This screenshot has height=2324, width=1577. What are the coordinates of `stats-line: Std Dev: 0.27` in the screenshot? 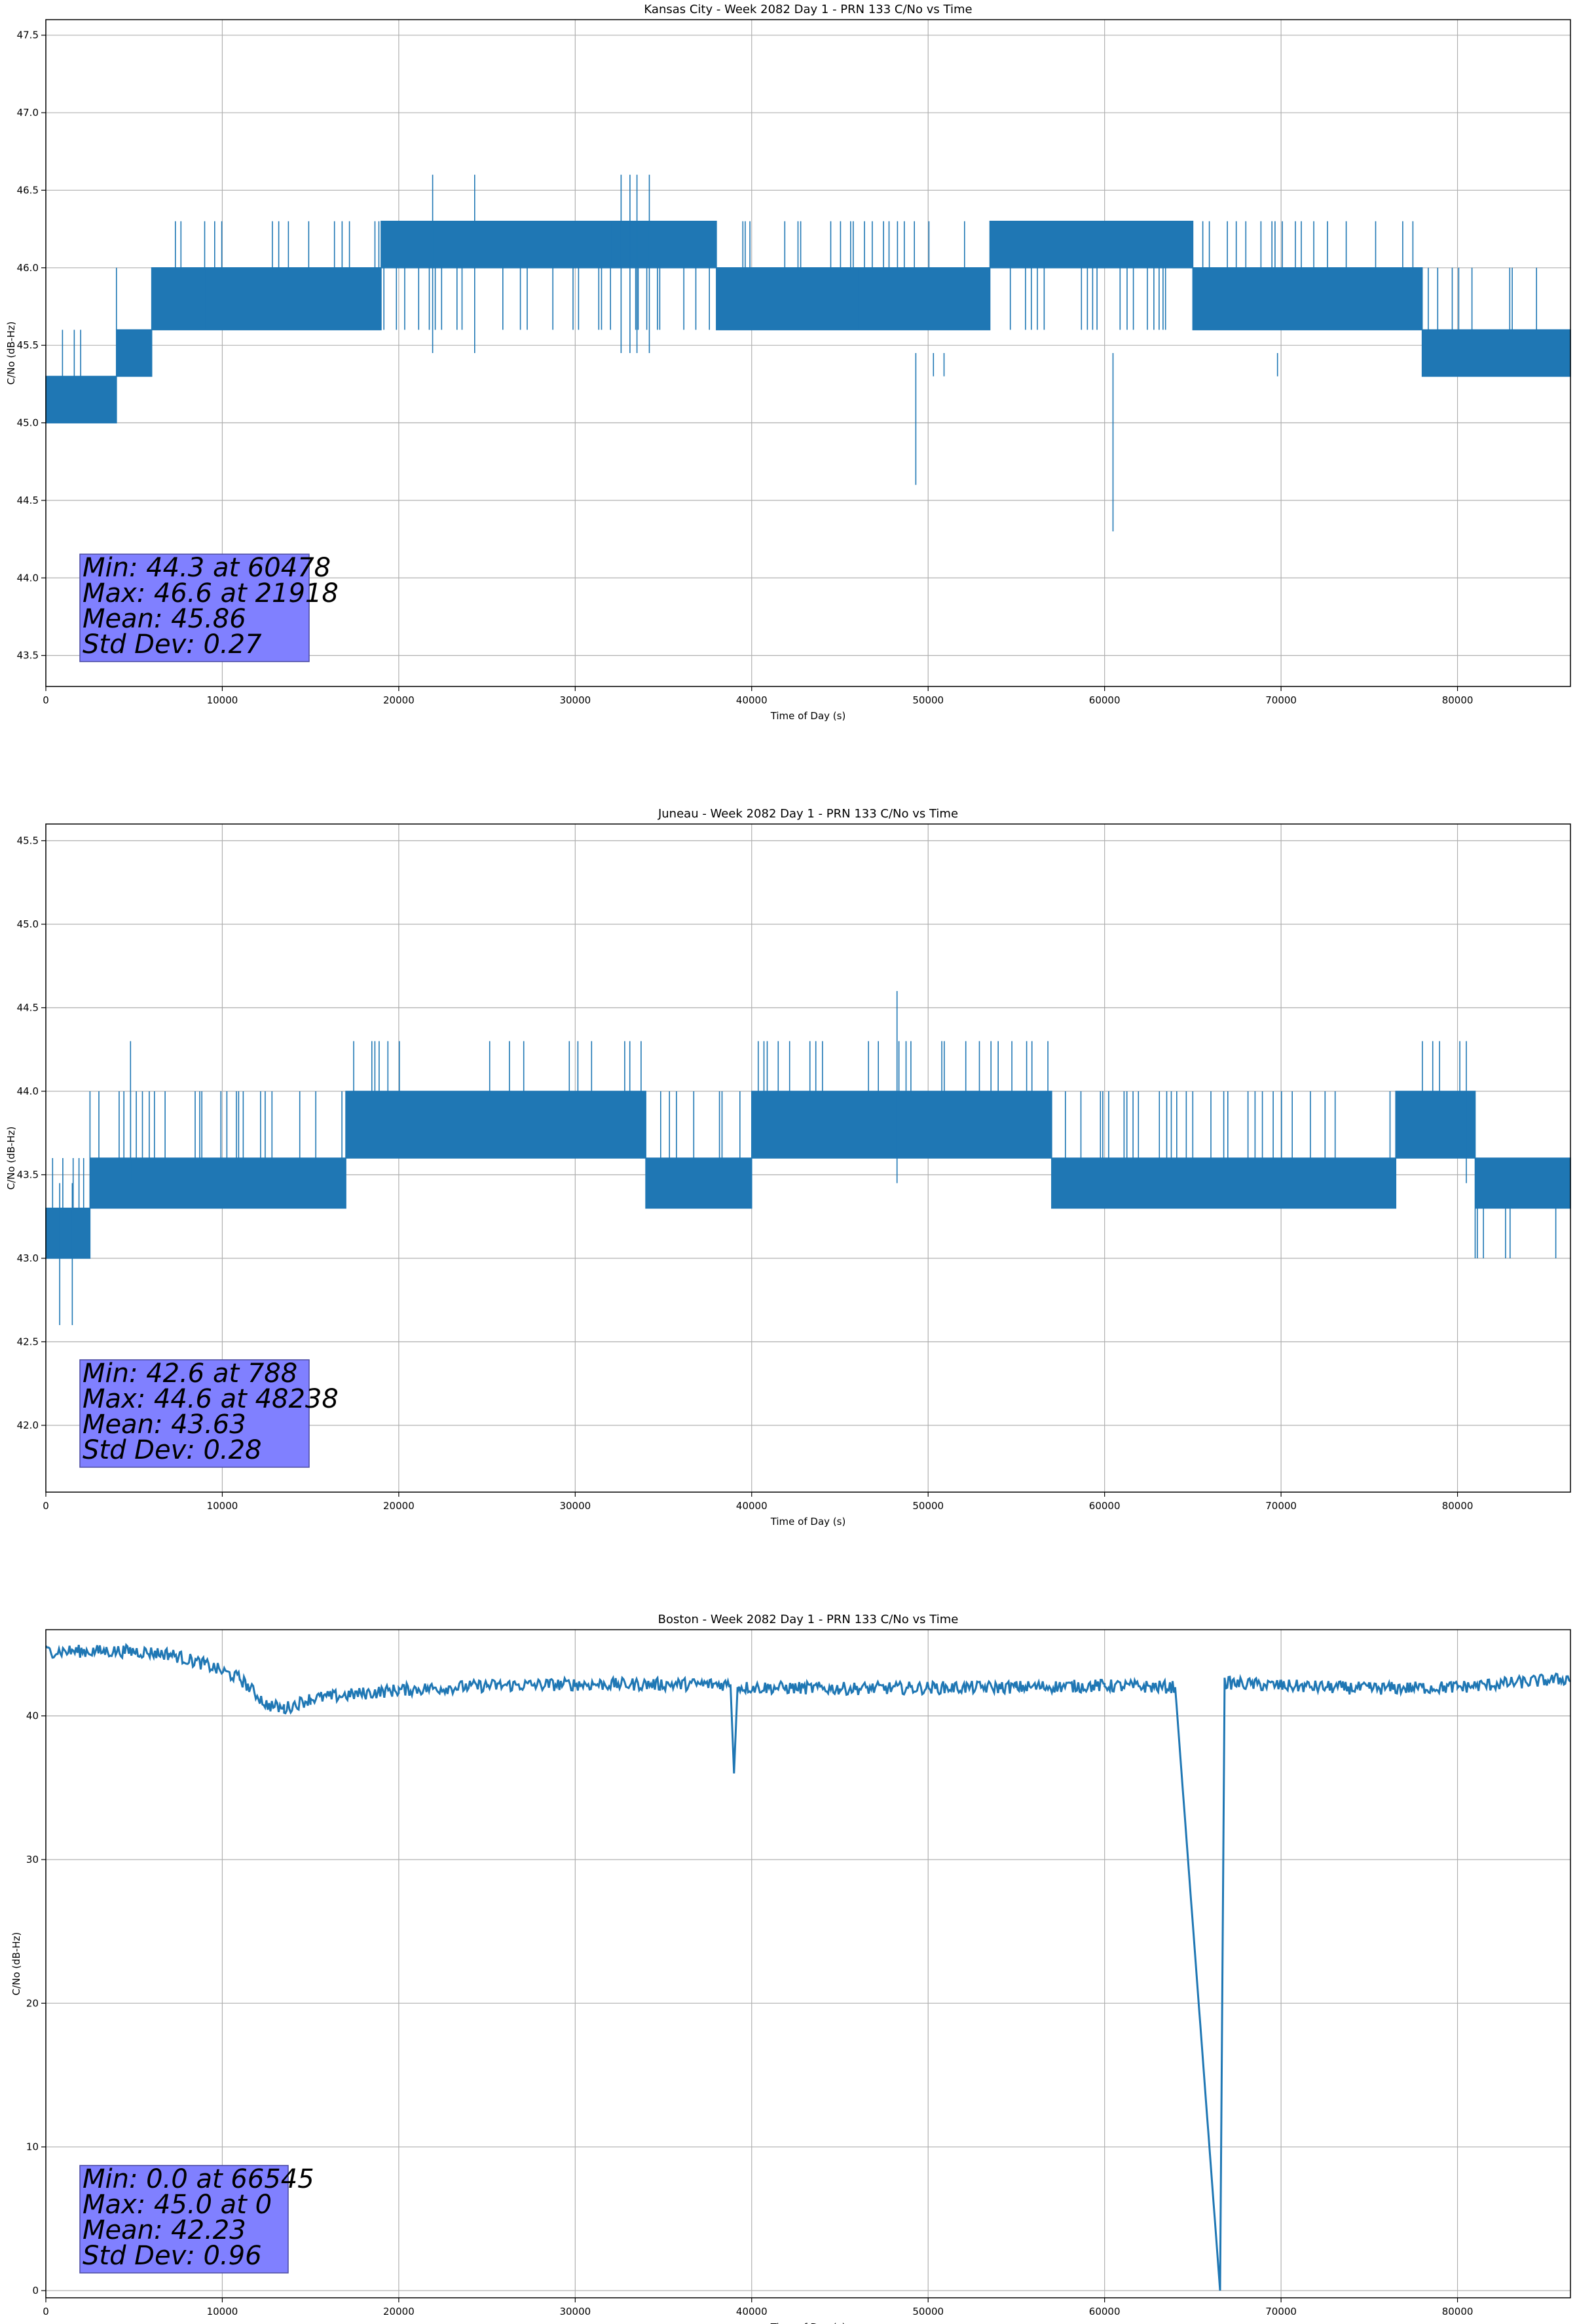 It's located at (172, 644).